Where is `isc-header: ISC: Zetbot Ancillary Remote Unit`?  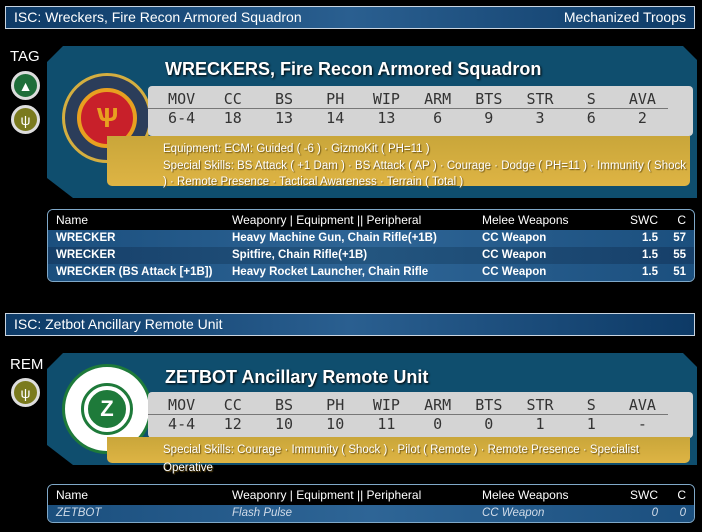
isc-header: ISC: Zetbot Ancillary Remote Unit is located at coordinates (350, 324).